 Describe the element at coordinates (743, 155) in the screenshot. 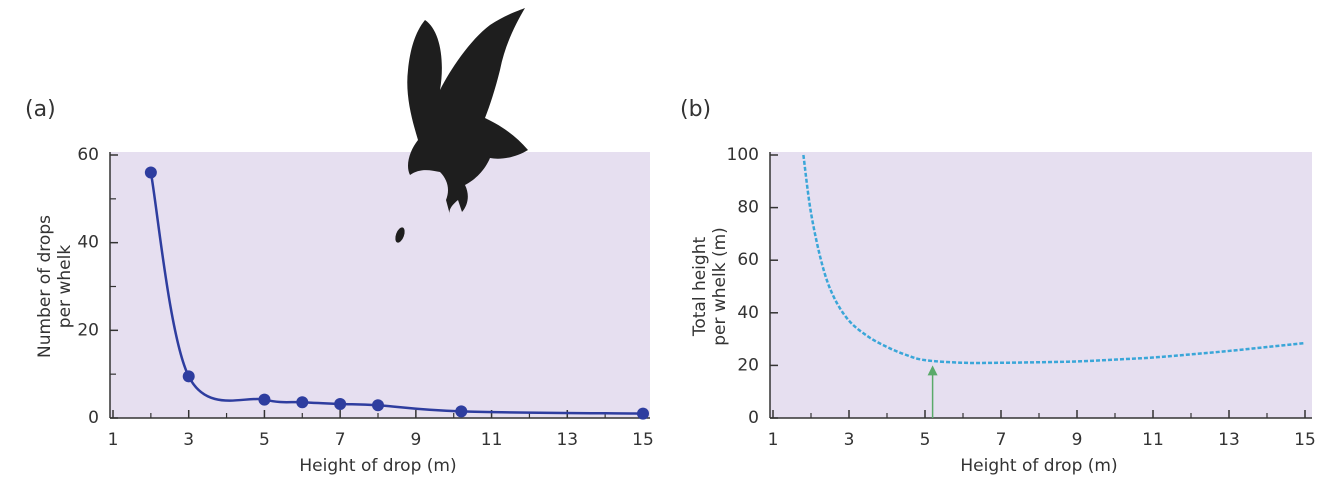

I see `y-tick-label: 100` at that location.